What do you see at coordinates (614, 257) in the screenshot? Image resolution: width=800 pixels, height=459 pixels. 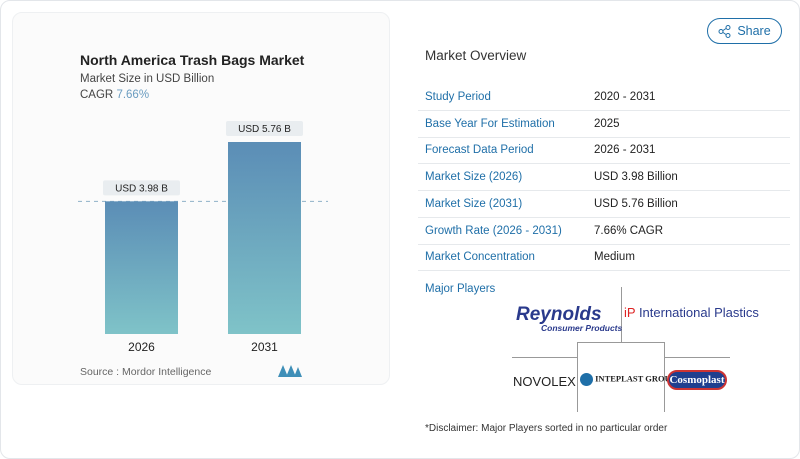 I see `row-value: Medium` at bounding box center [614, 257].